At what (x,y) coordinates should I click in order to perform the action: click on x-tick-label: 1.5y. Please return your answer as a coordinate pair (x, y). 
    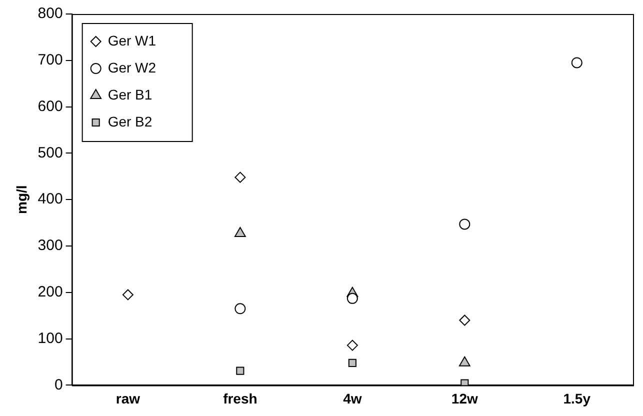
    Looking at the image, I should click on (577, 398).